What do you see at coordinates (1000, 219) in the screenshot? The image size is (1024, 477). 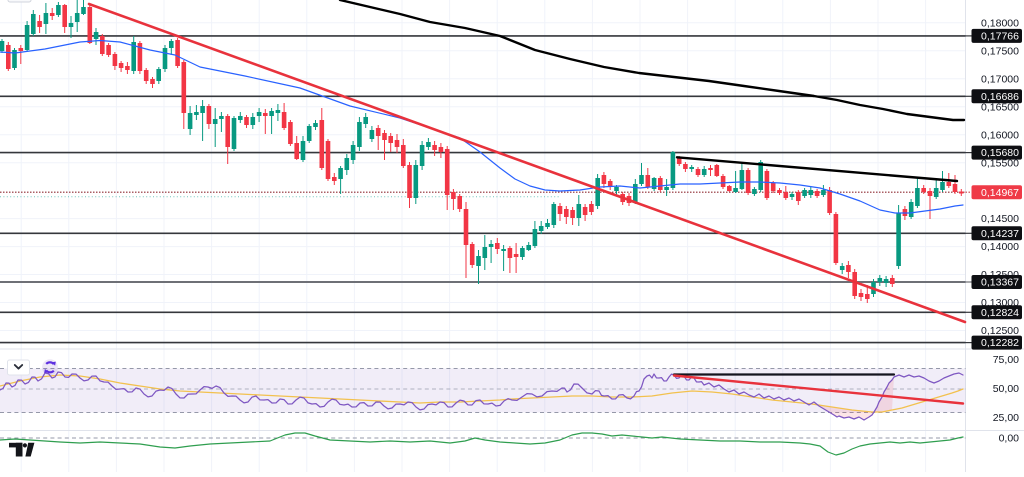 I see `svg-text: 0,14500` at bounding box center [1000, 219].